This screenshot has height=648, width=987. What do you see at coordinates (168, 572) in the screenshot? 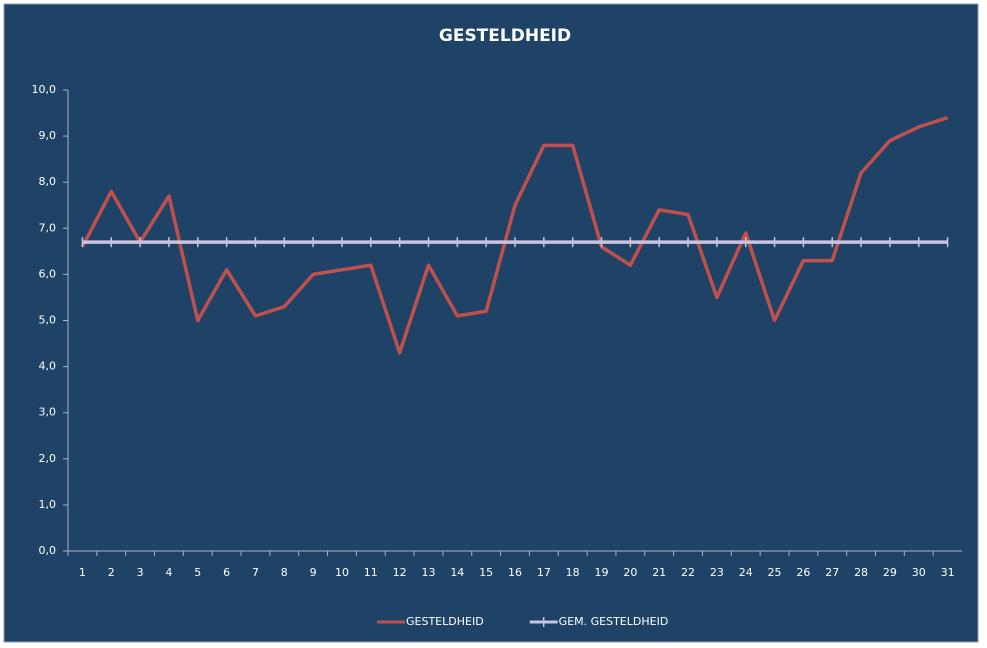
I see `x-tick-label: 4` at bounding box center [168, 572].